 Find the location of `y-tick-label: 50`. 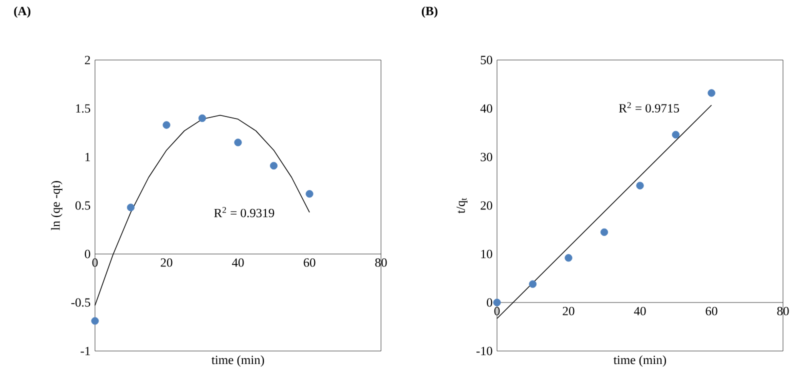

y-tick-label: 50 is located at coordinates (486, 60).